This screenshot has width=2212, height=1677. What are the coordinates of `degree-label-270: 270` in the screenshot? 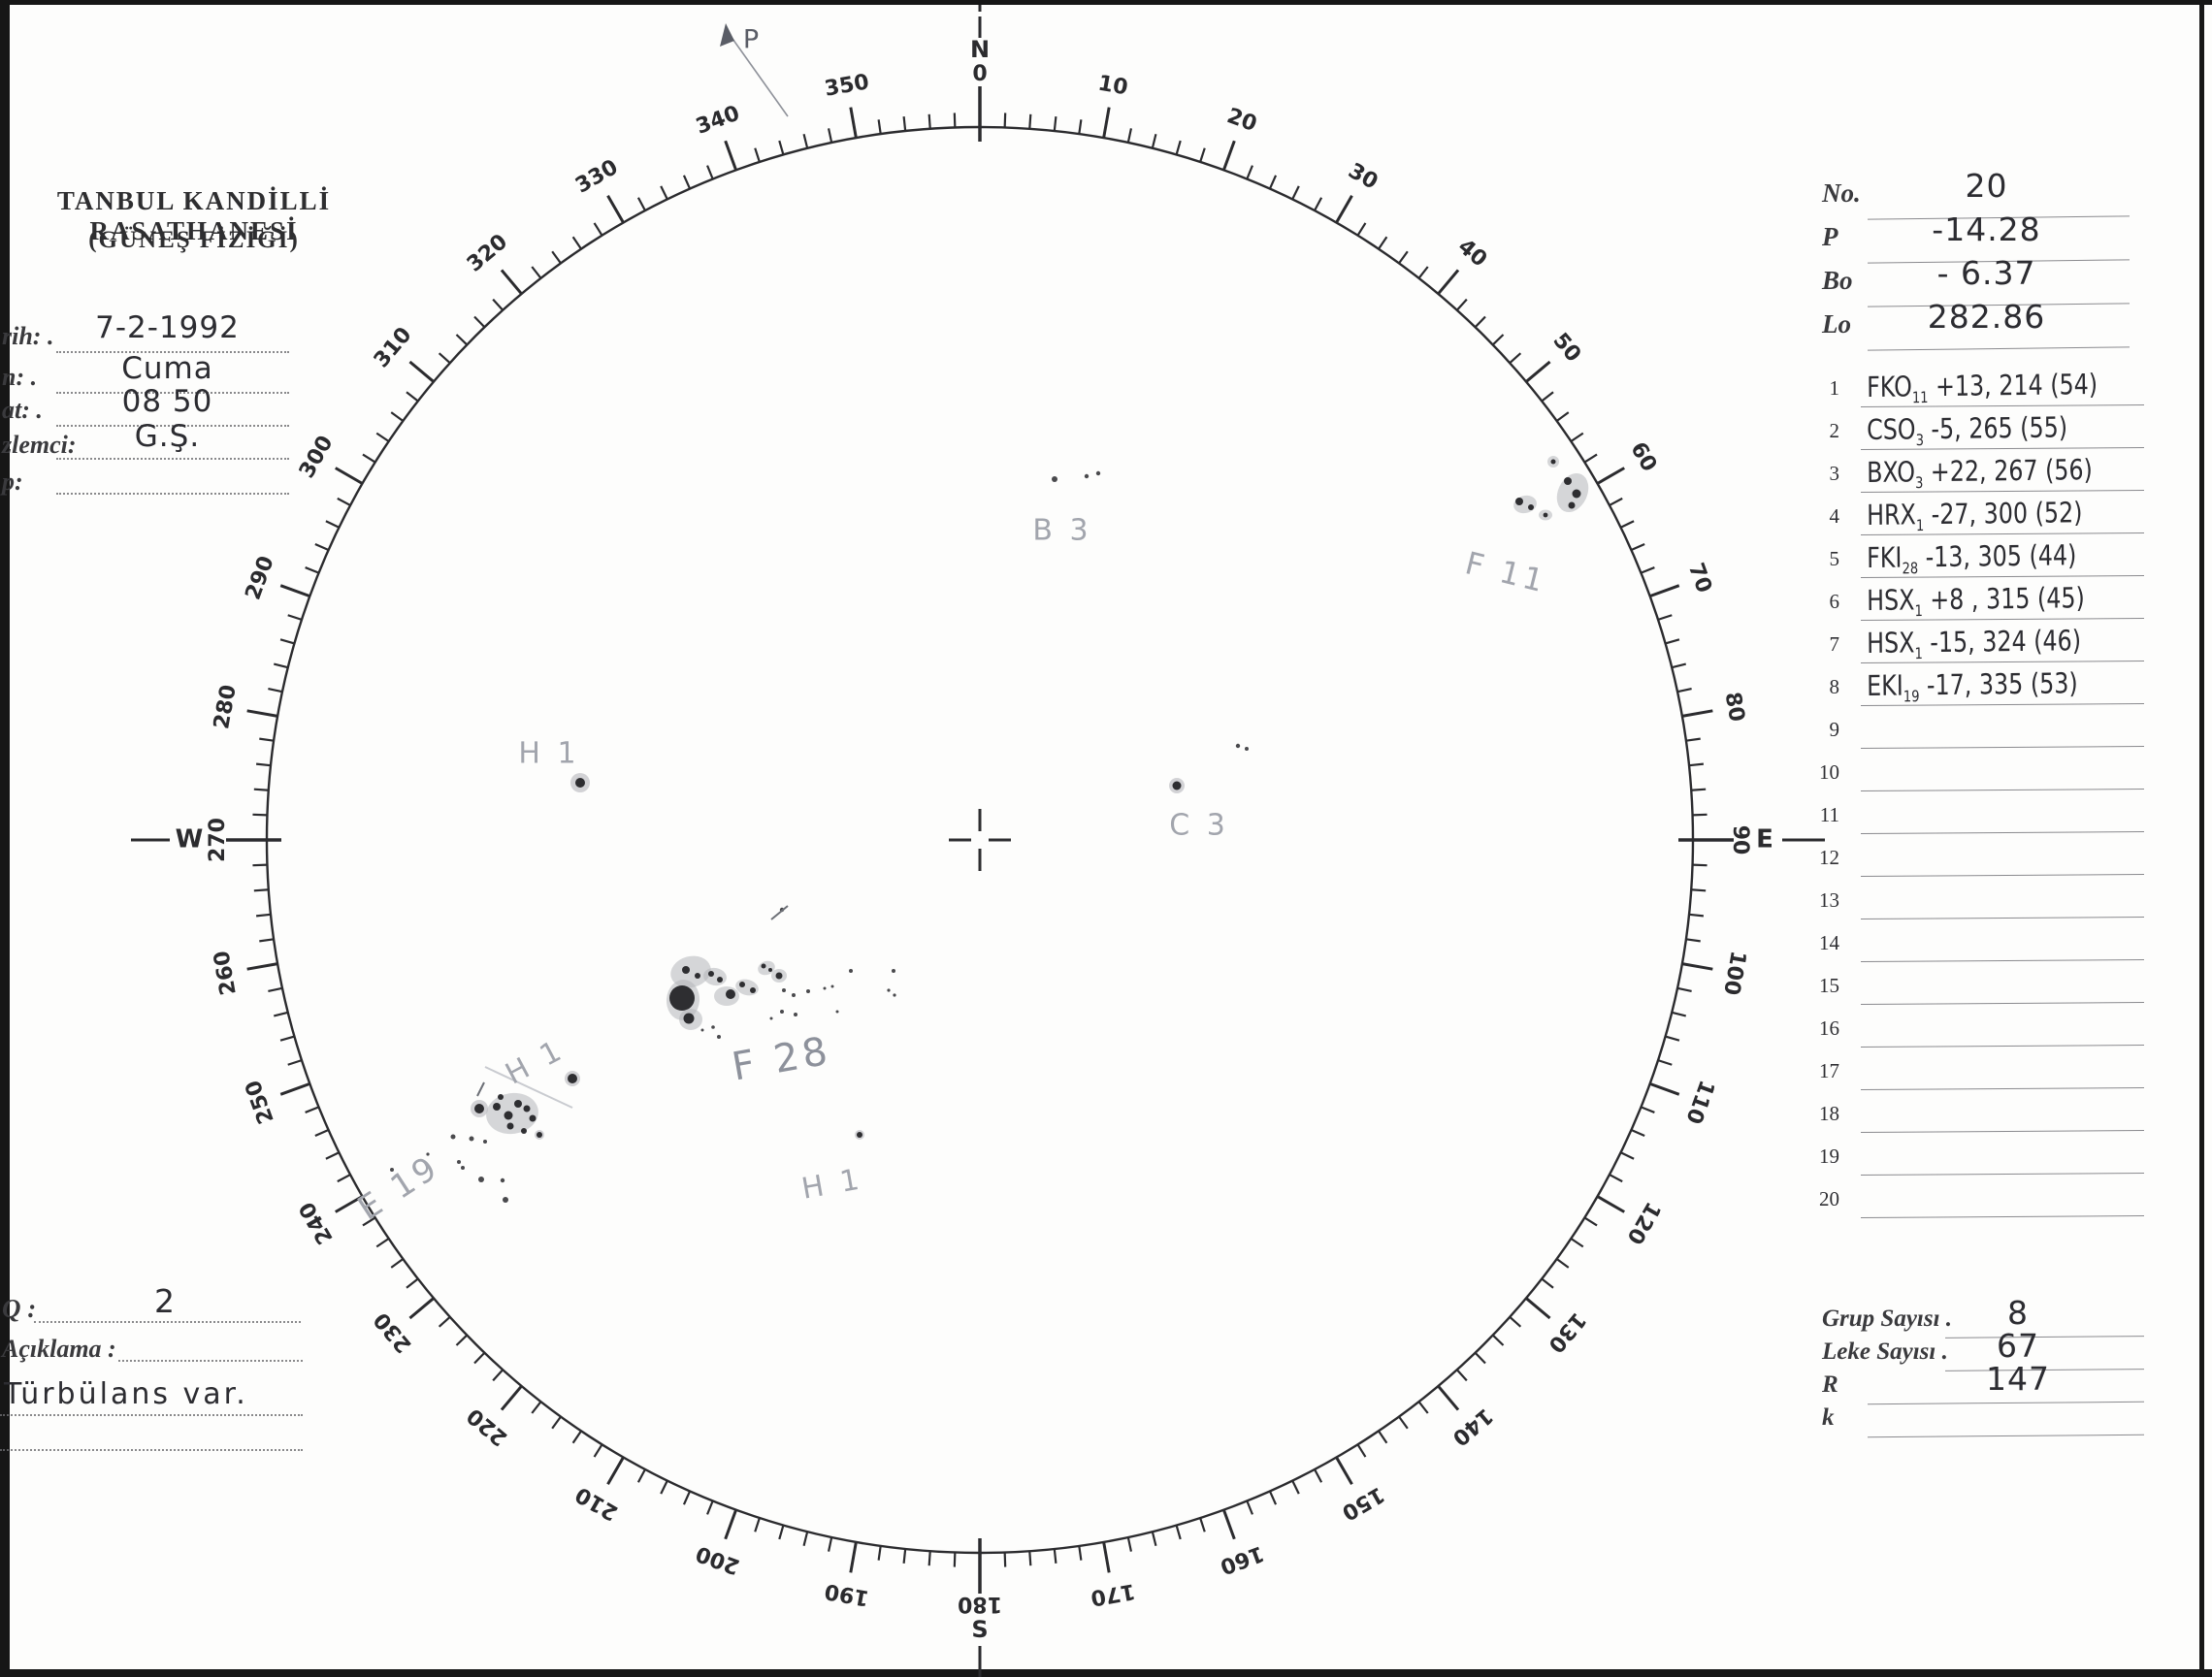 It's located at (218, 840).